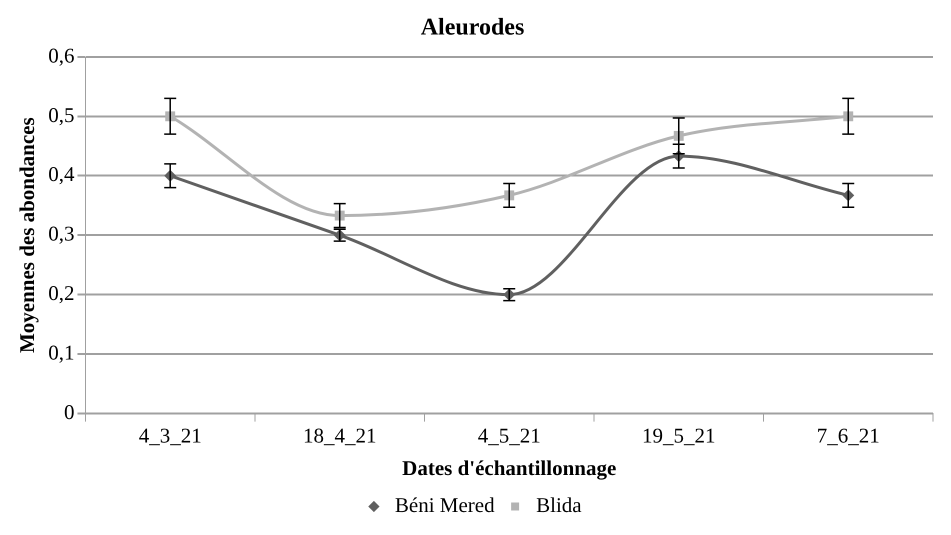 Image resolution: width=951 pixels, height=535 pixels. Describe the element at coordinates (27, 235) in the screenshot. I see `y-axis-title: Moyennes des abondances` at that location.